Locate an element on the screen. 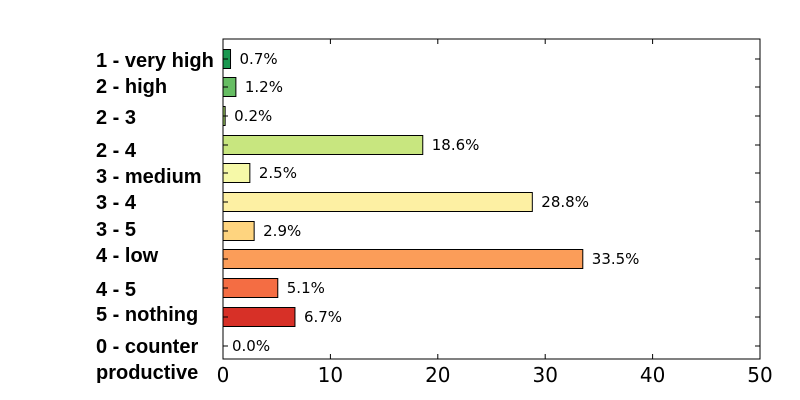 Image resolution: width=800 pixels, height=400 pixels. category-label-6: 3 - 5 is located at coordinates (116, 230).